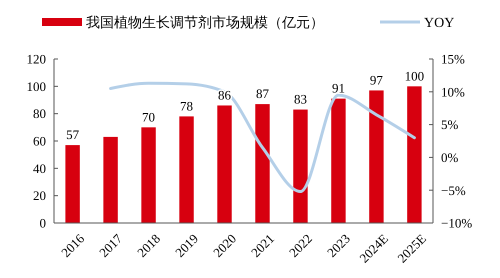 This screenshot has height=278, width=500. I want to click on y2-tick-label: −5%, so click(453, 190).